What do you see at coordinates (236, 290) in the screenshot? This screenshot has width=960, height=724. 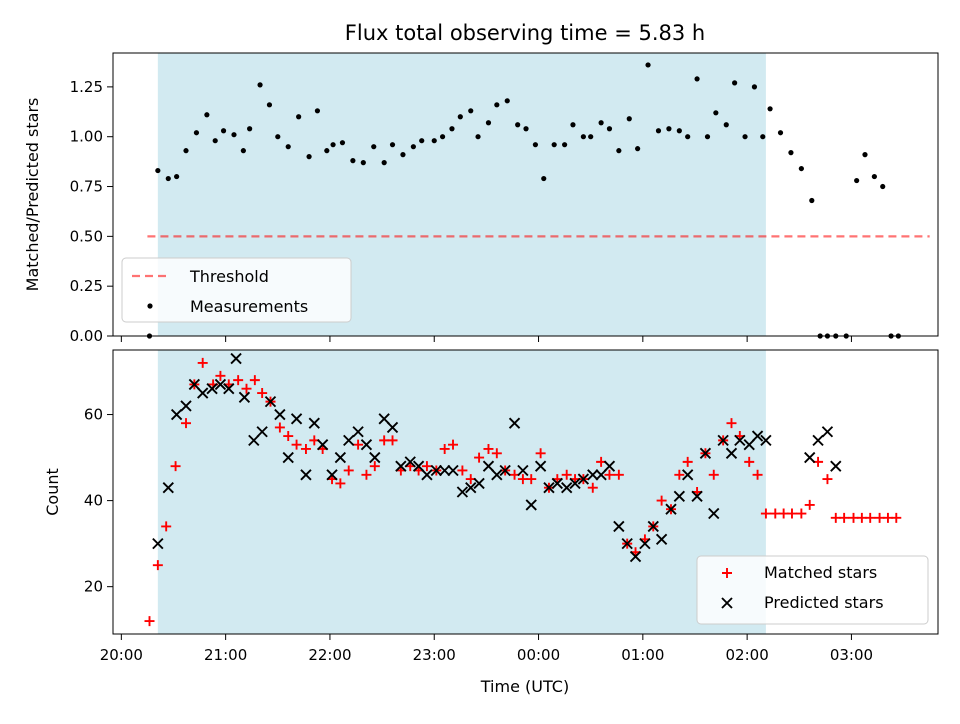 I see `top-legend: Threshold Measurements` at bounding box center [236, 290].